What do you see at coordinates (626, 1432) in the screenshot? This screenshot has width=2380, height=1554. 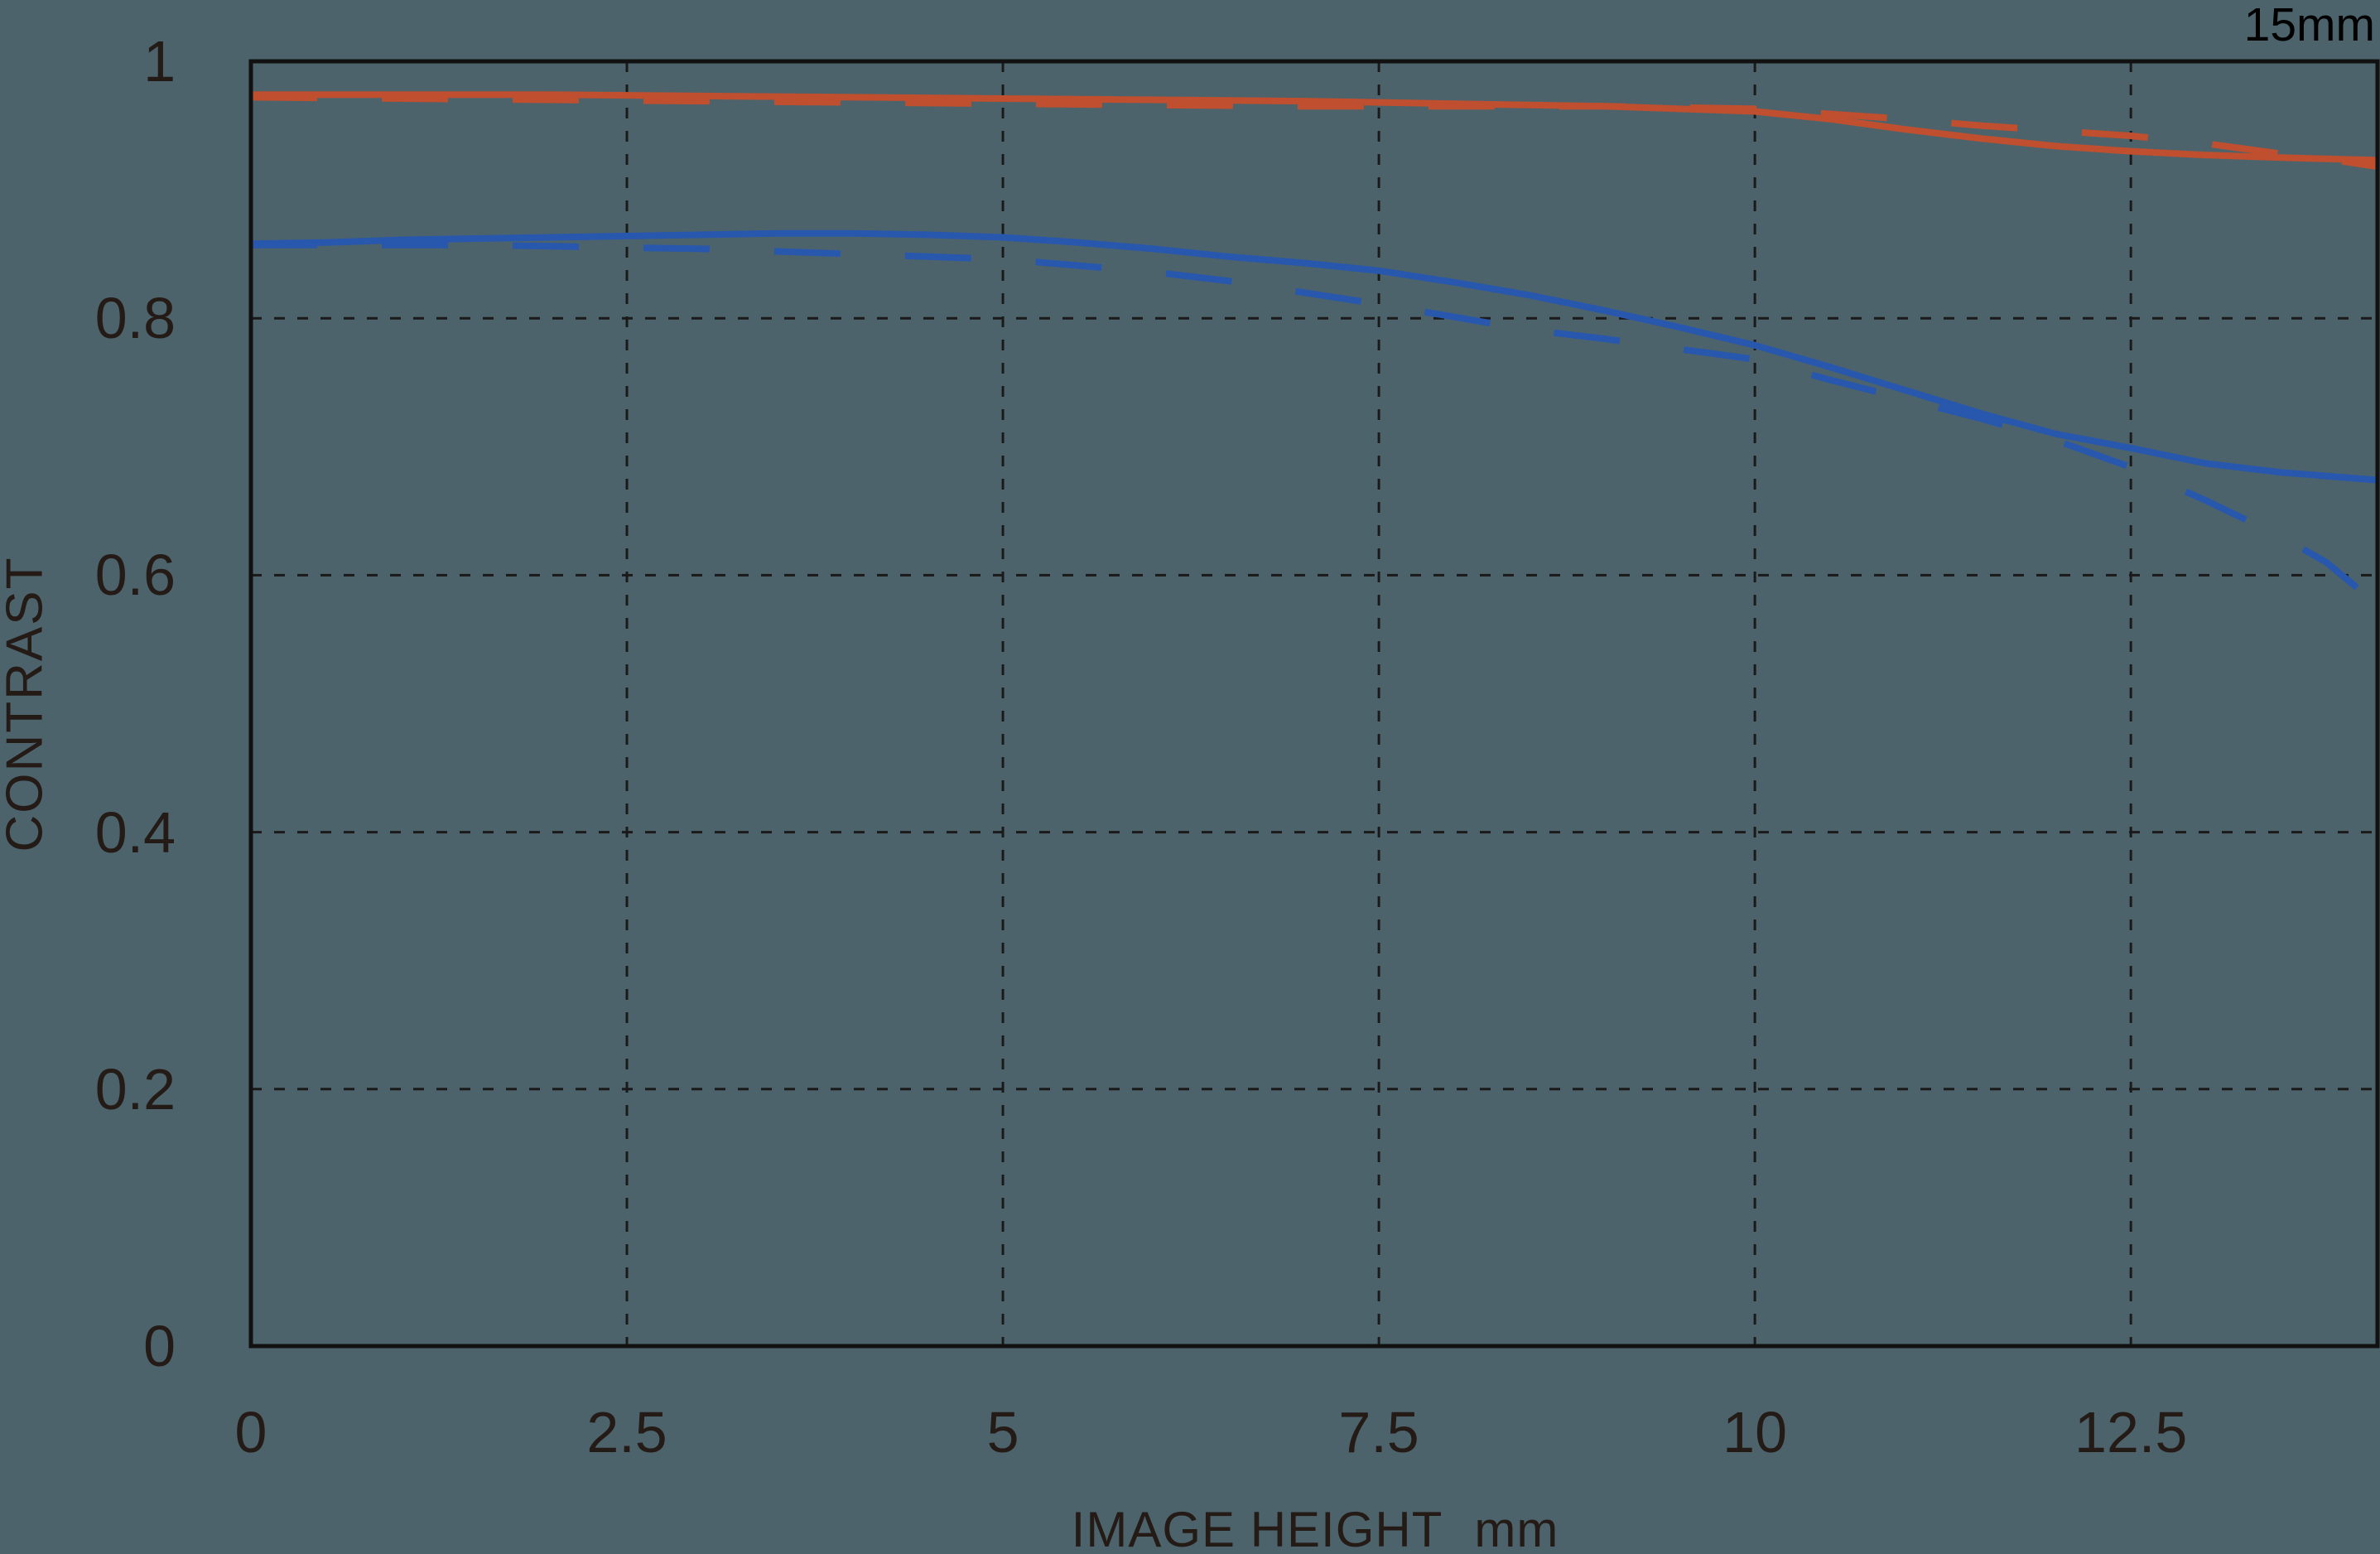 I see `x-tick-label-2.5: 2.5` at bounding box center [626, 1432].